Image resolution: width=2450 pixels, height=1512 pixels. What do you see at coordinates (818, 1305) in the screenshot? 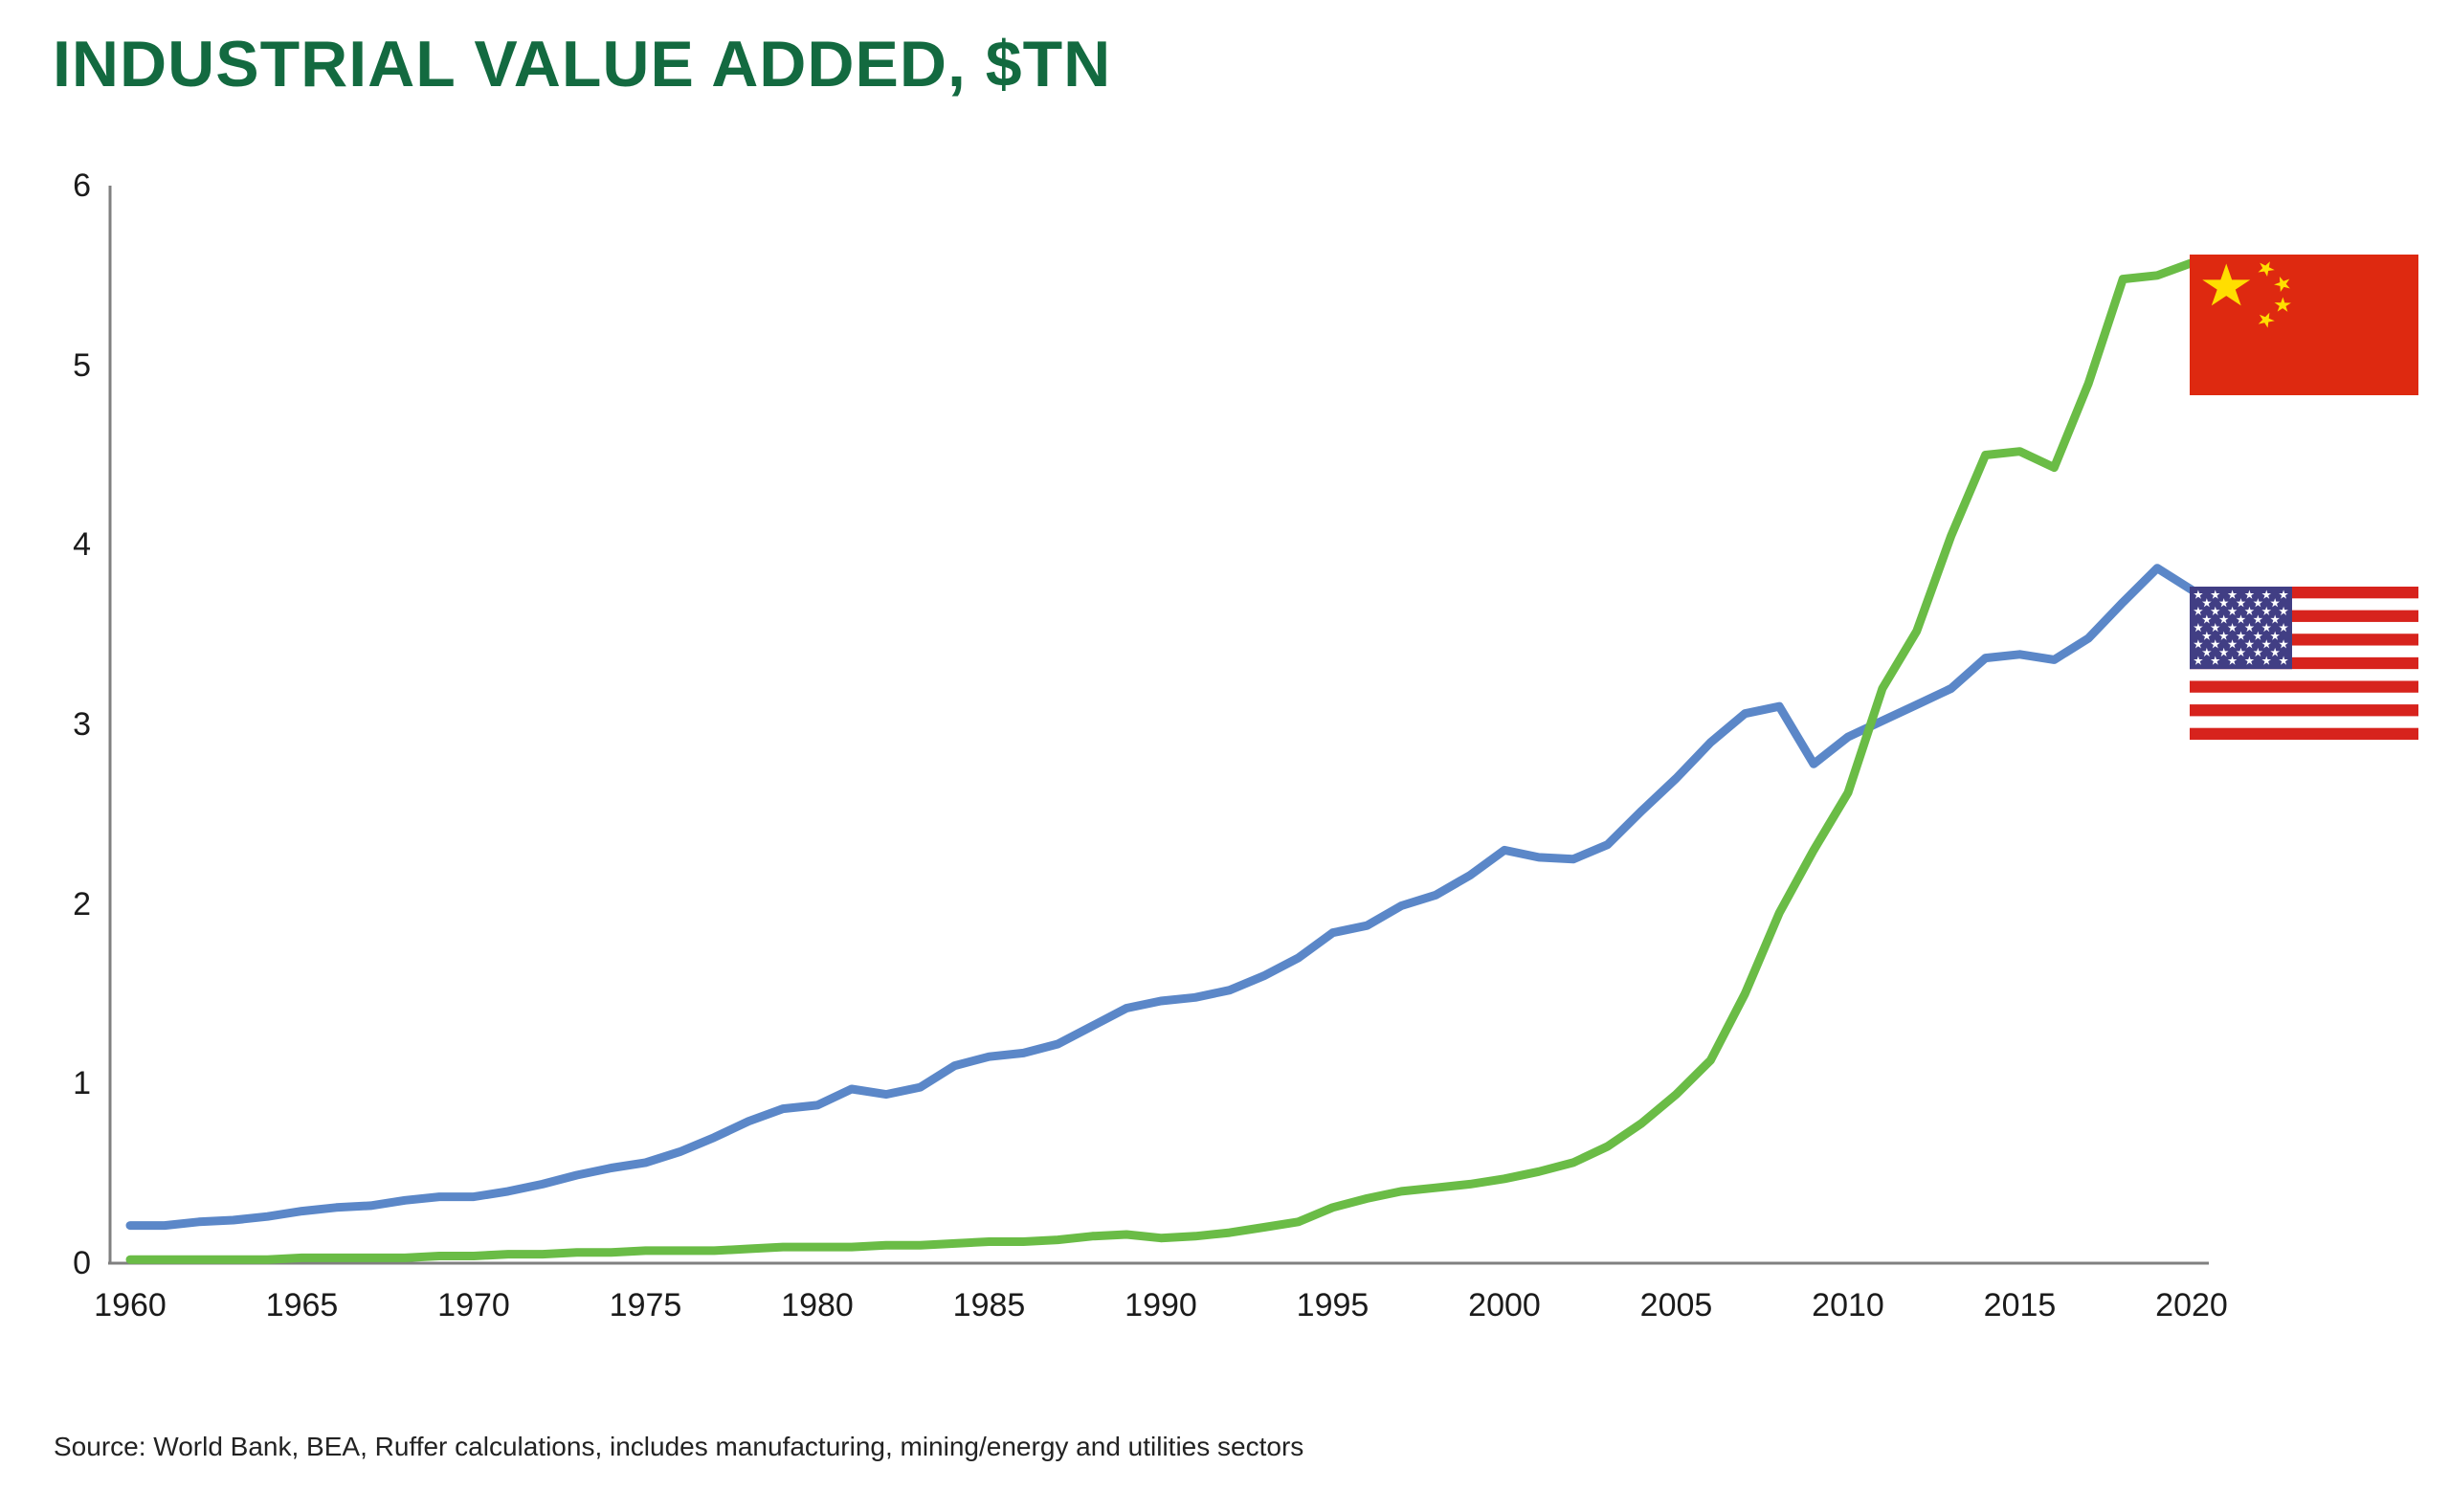
I see `x-axis-tick-label: 1980` at bounding box center [818, 1305].